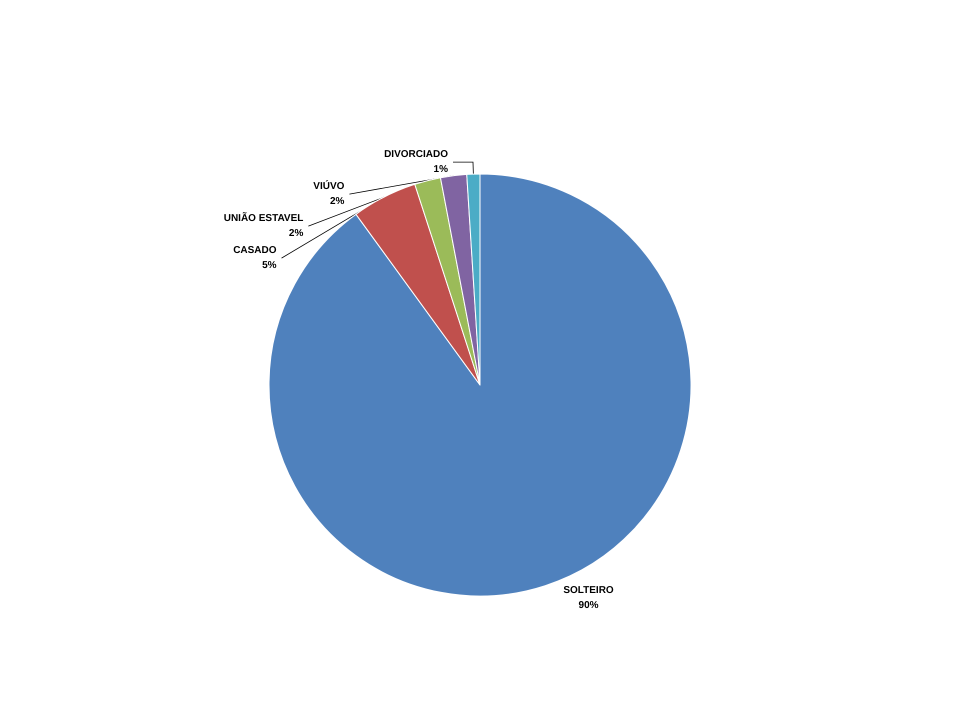  What do you see at coordinates (329, 186) in the screenshot?
I see `slice-label: VIÚVO` at bounding box center [329, 186].